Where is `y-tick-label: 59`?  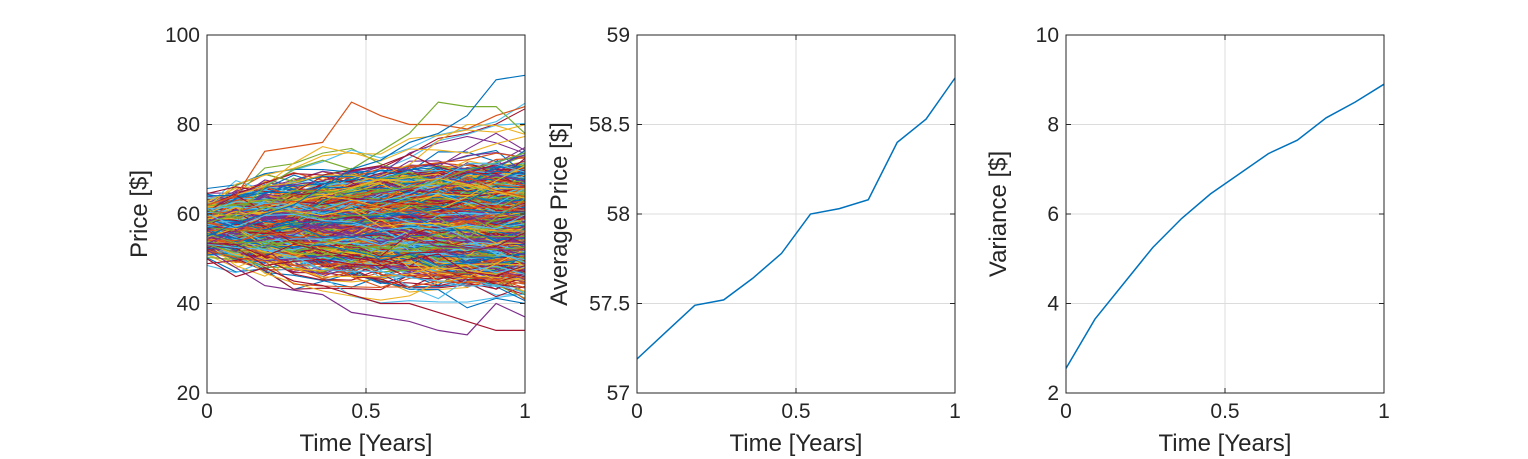 y-tick-label: 59 is located at coordinates (618, 35).